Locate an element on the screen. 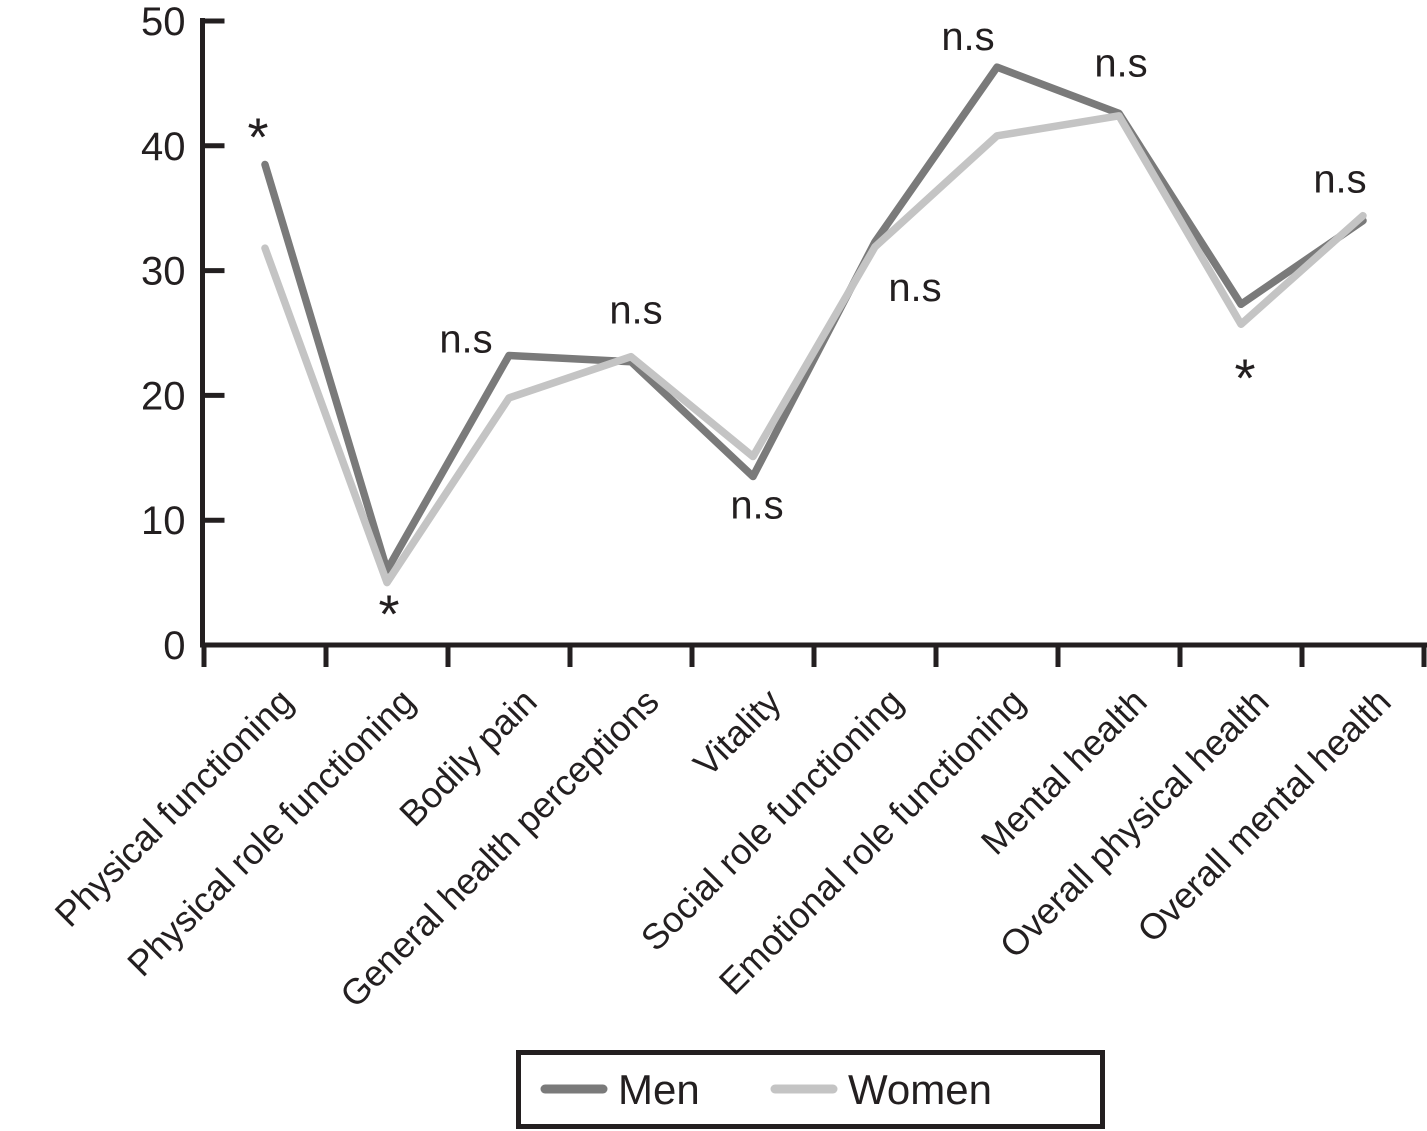 This screenshot has height=1131, width=1427. x-category-label: Vitality is located at coordinates (737, 733).